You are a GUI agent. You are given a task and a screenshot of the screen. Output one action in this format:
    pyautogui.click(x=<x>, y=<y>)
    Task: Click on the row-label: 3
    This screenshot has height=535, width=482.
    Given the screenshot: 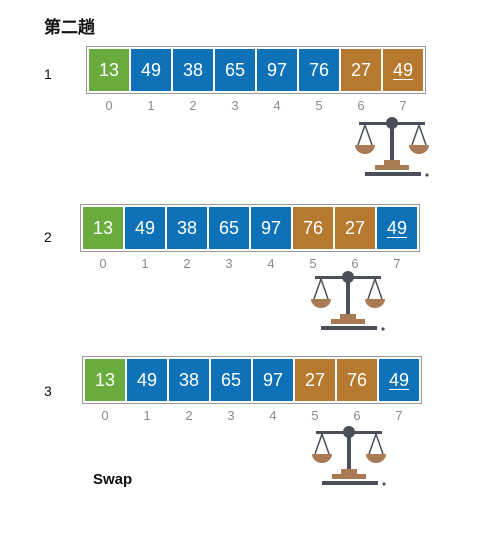 What is the action you would take?
    pyautogui.click(x=48, y=391)
    